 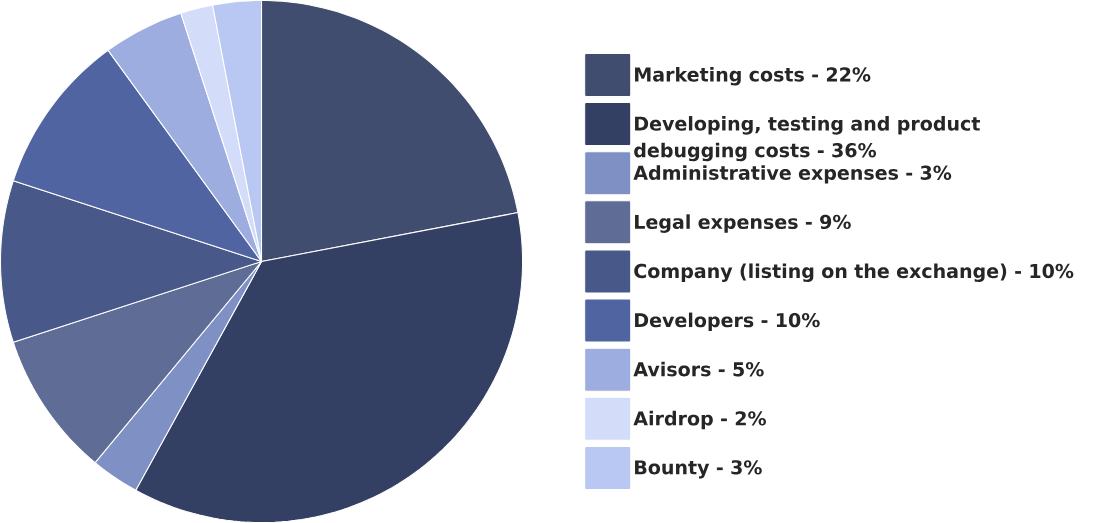 I want to click on legend-label: Legal expenses - 9%, so click(x=743, y=223).